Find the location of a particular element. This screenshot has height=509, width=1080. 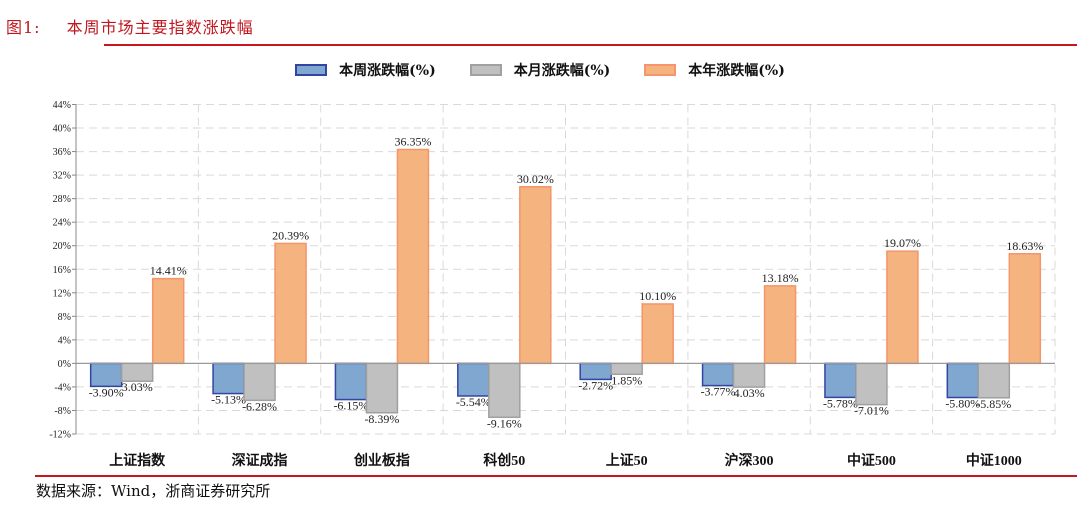

data-label: 20.39% is located at coordinates (290, 235).